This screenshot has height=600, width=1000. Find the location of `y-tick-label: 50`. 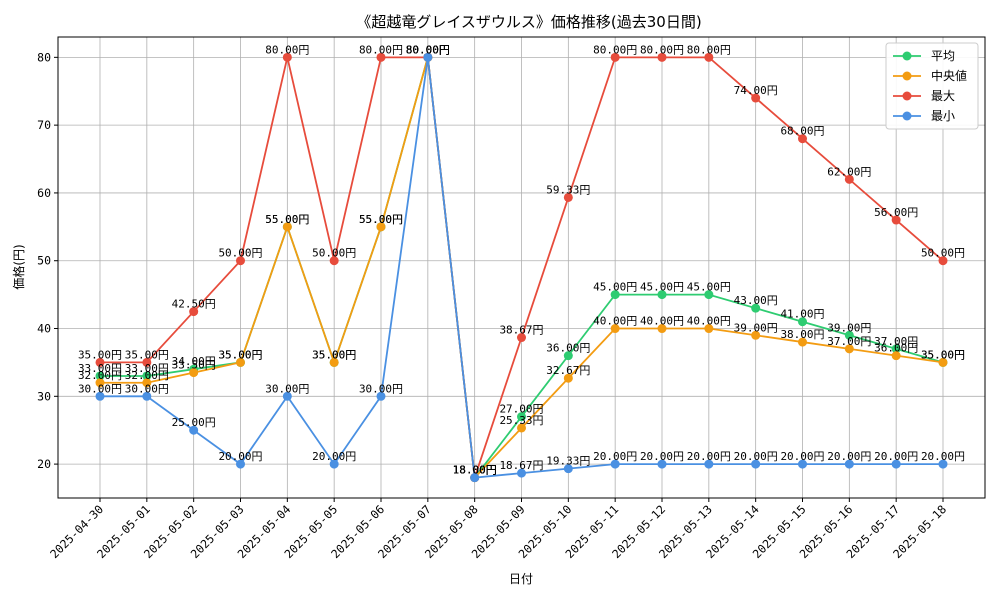

y-tick-label: 50 is located at coordinates (44, 261).